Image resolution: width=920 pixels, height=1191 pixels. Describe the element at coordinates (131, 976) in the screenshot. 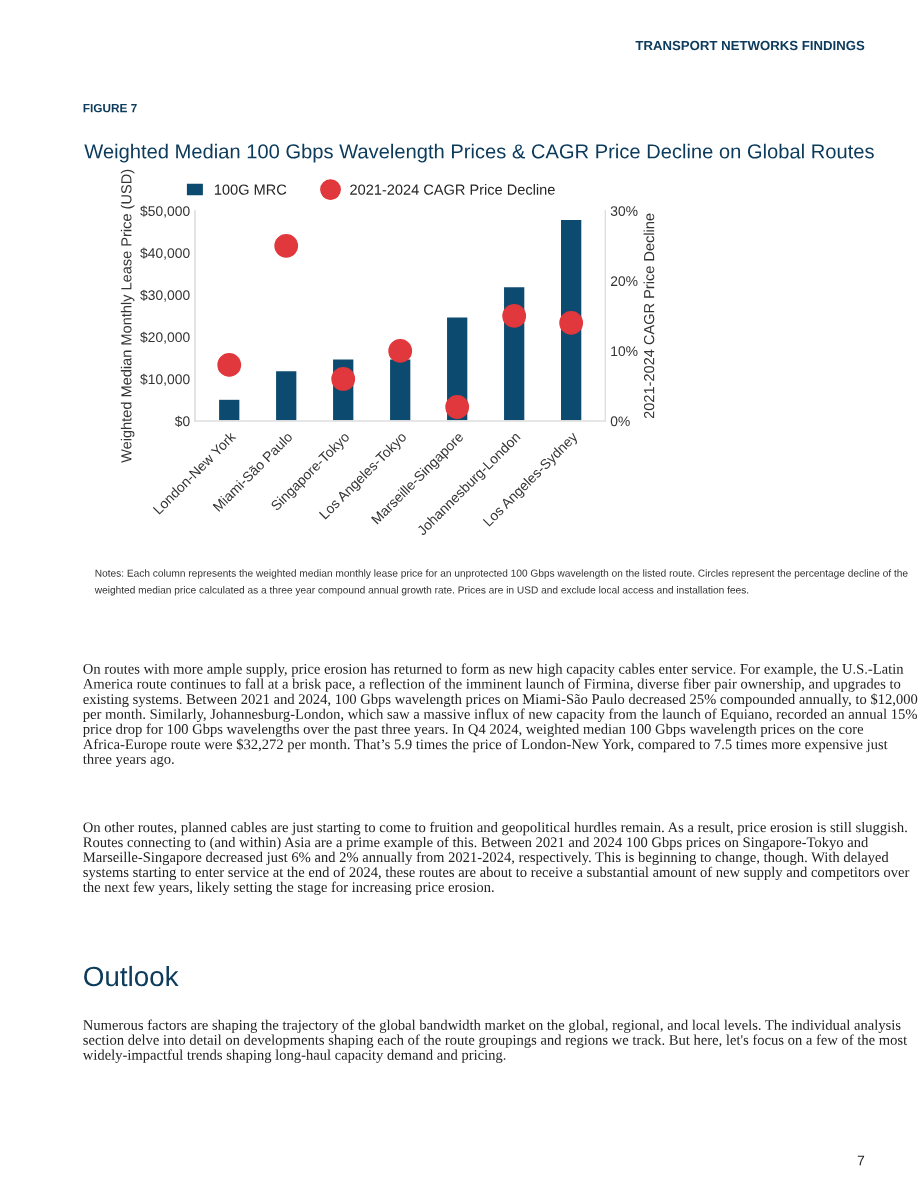

I see `text: Outlook` at that location.